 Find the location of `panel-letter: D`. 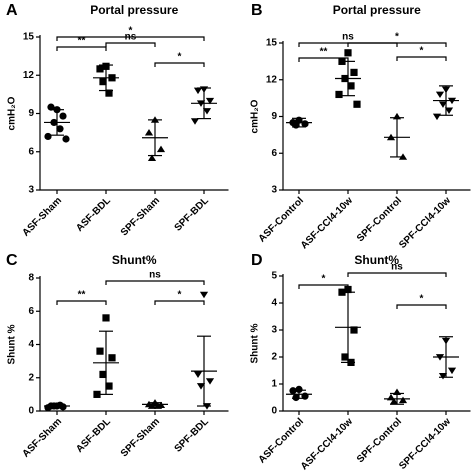

panel-letter: D is located at coordinates (257, 260).